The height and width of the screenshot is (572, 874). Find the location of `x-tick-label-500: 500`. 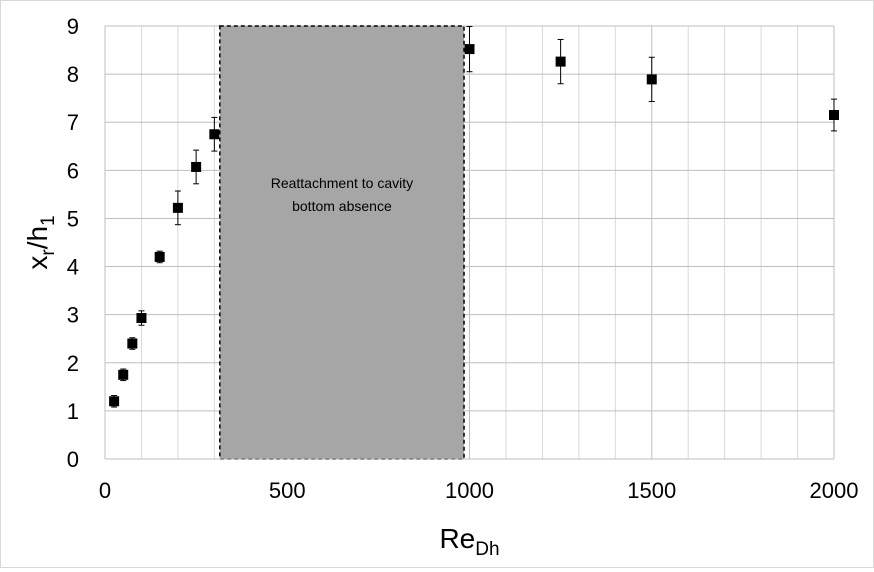

x-tick-label-500: 500 is located at coordinates (287, 490).